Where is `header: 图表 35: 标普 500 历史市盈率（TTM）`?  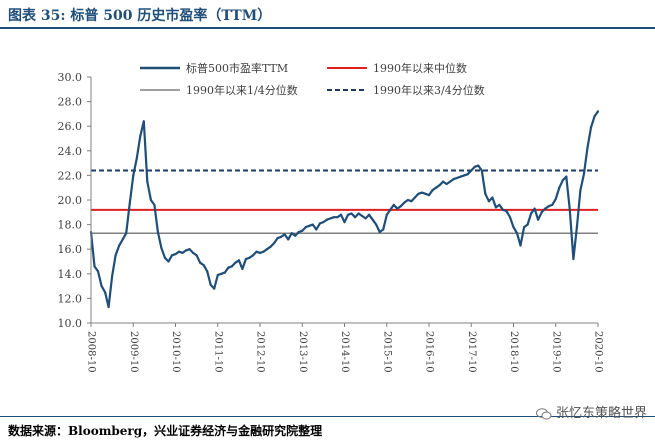
header: 图表 35: 标普 500 历史市盈率（TTM） is located at coordinates (327, 14).